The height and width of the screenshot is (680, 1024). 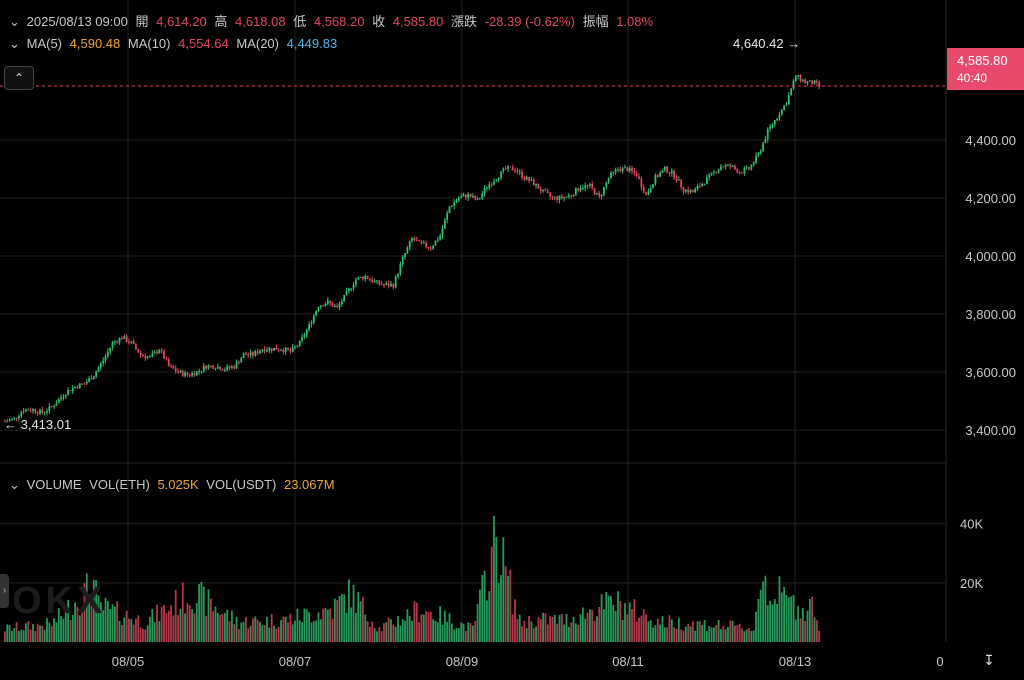 I want to click on reset-scale-button: ↧, so click(x=989, y=661).